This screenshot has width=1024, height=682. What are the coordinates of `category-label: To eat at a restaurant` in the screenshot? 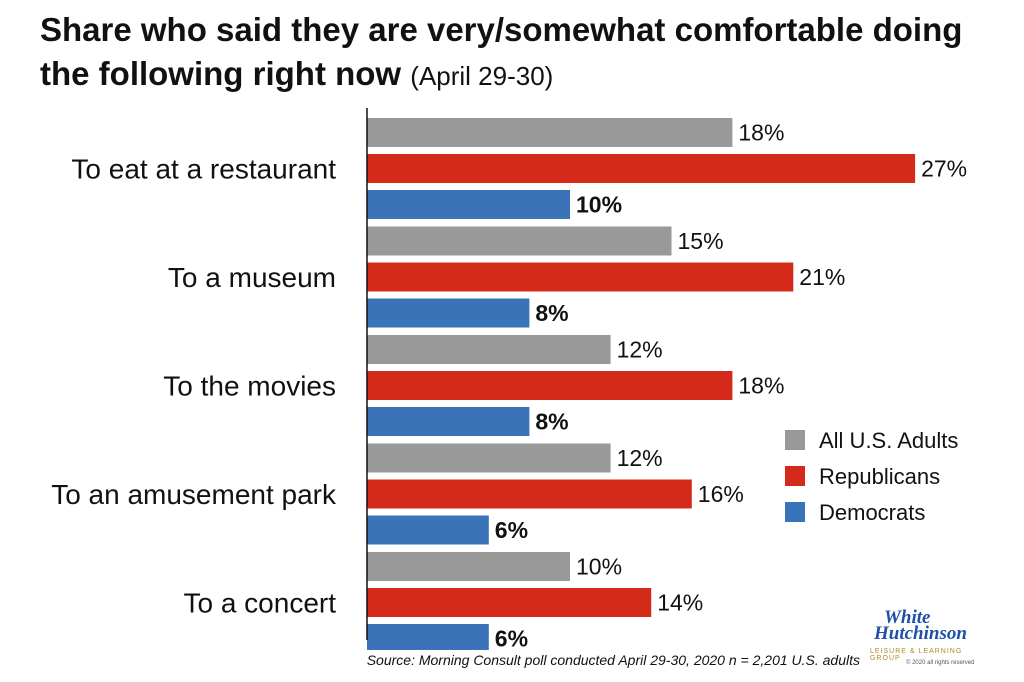 It's located at (203, 169).